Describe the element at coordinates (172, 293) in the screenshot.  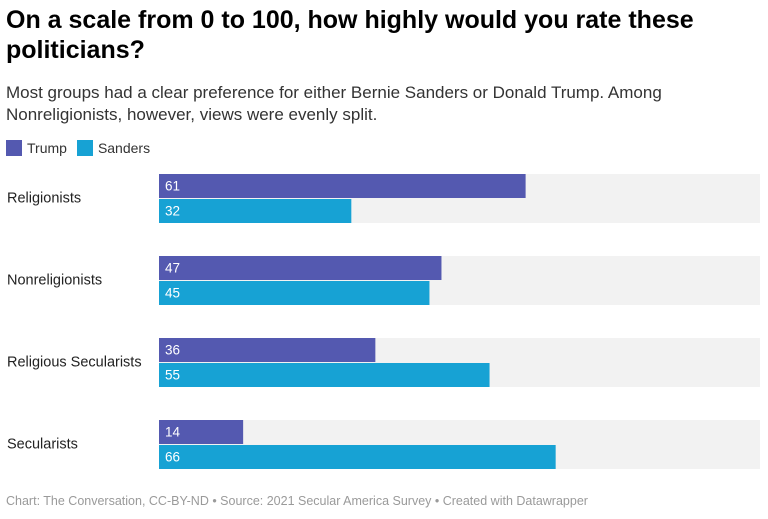
I see `value-label-sanders-nonreligionists: 45` at that location.